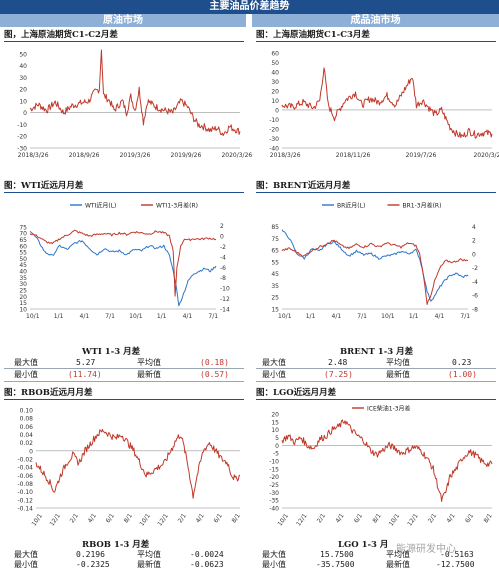  What do you see at coordinates (274, 139) in the screenshot?
I see `y-tick-label: -30` at bounding box center [274, 139].